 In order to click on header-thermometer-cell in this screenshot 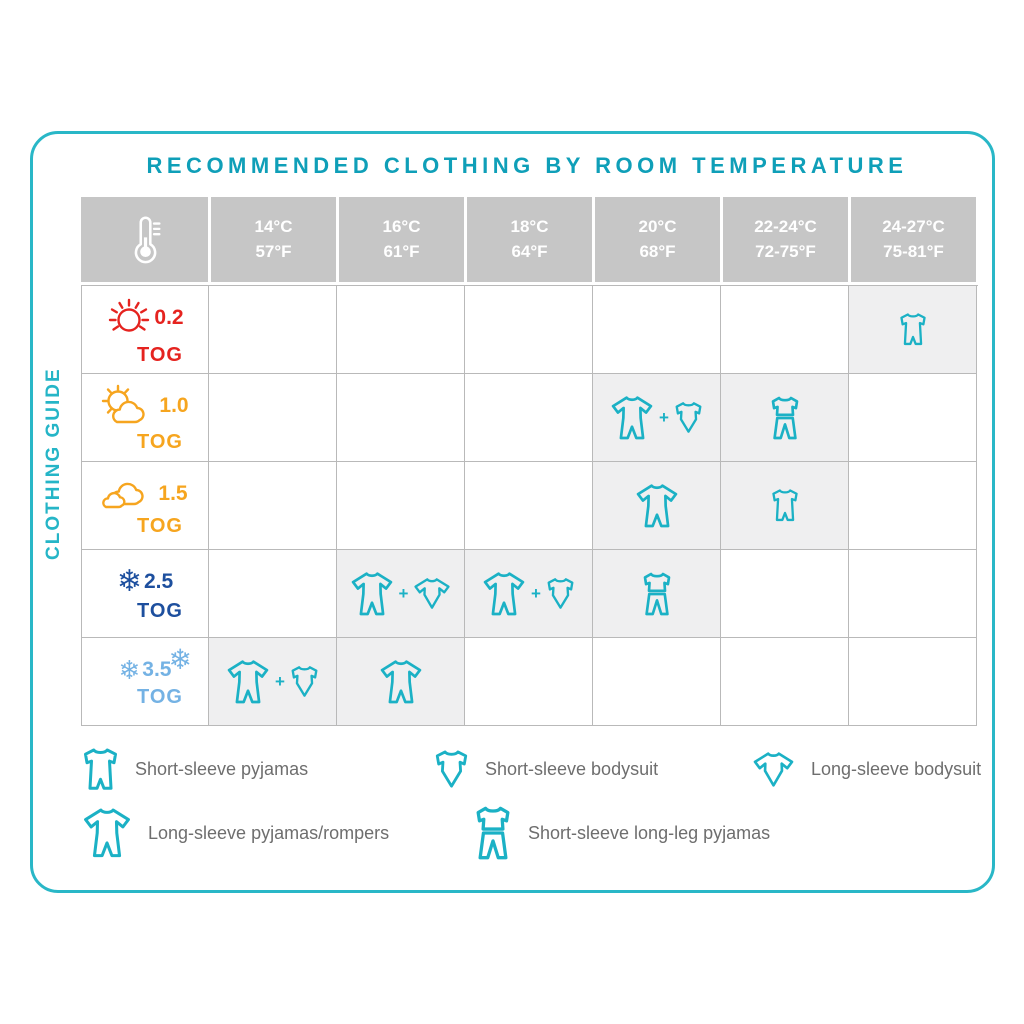, I will do `click(144, 239)`.